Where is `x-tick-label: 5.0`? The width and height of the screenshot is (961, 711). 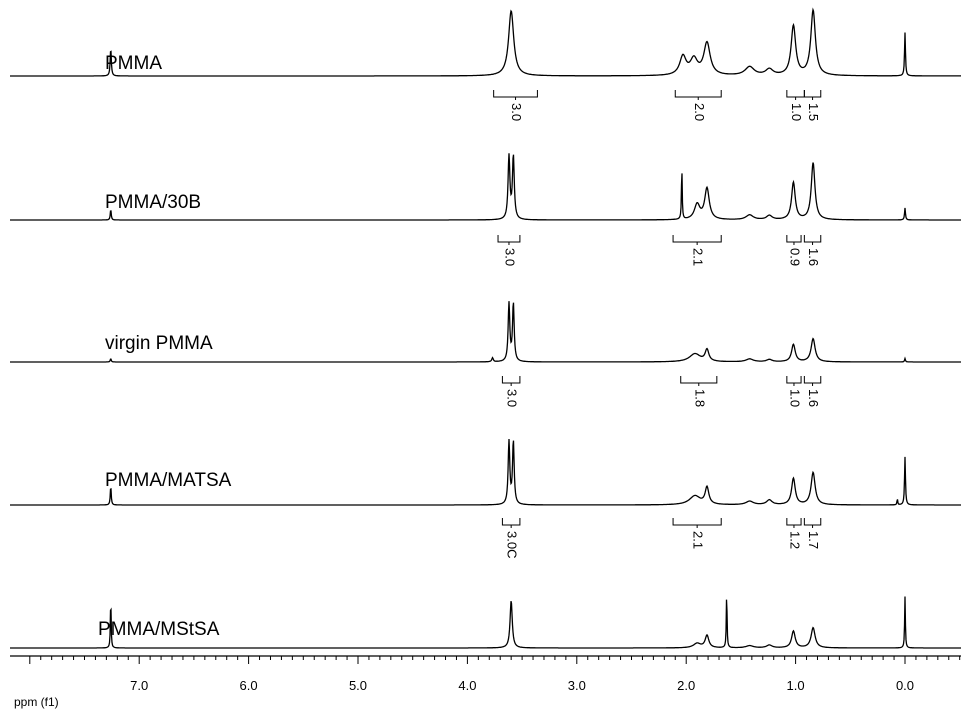 x-tick-label: 5.0 is located at coordinates (358, 685).